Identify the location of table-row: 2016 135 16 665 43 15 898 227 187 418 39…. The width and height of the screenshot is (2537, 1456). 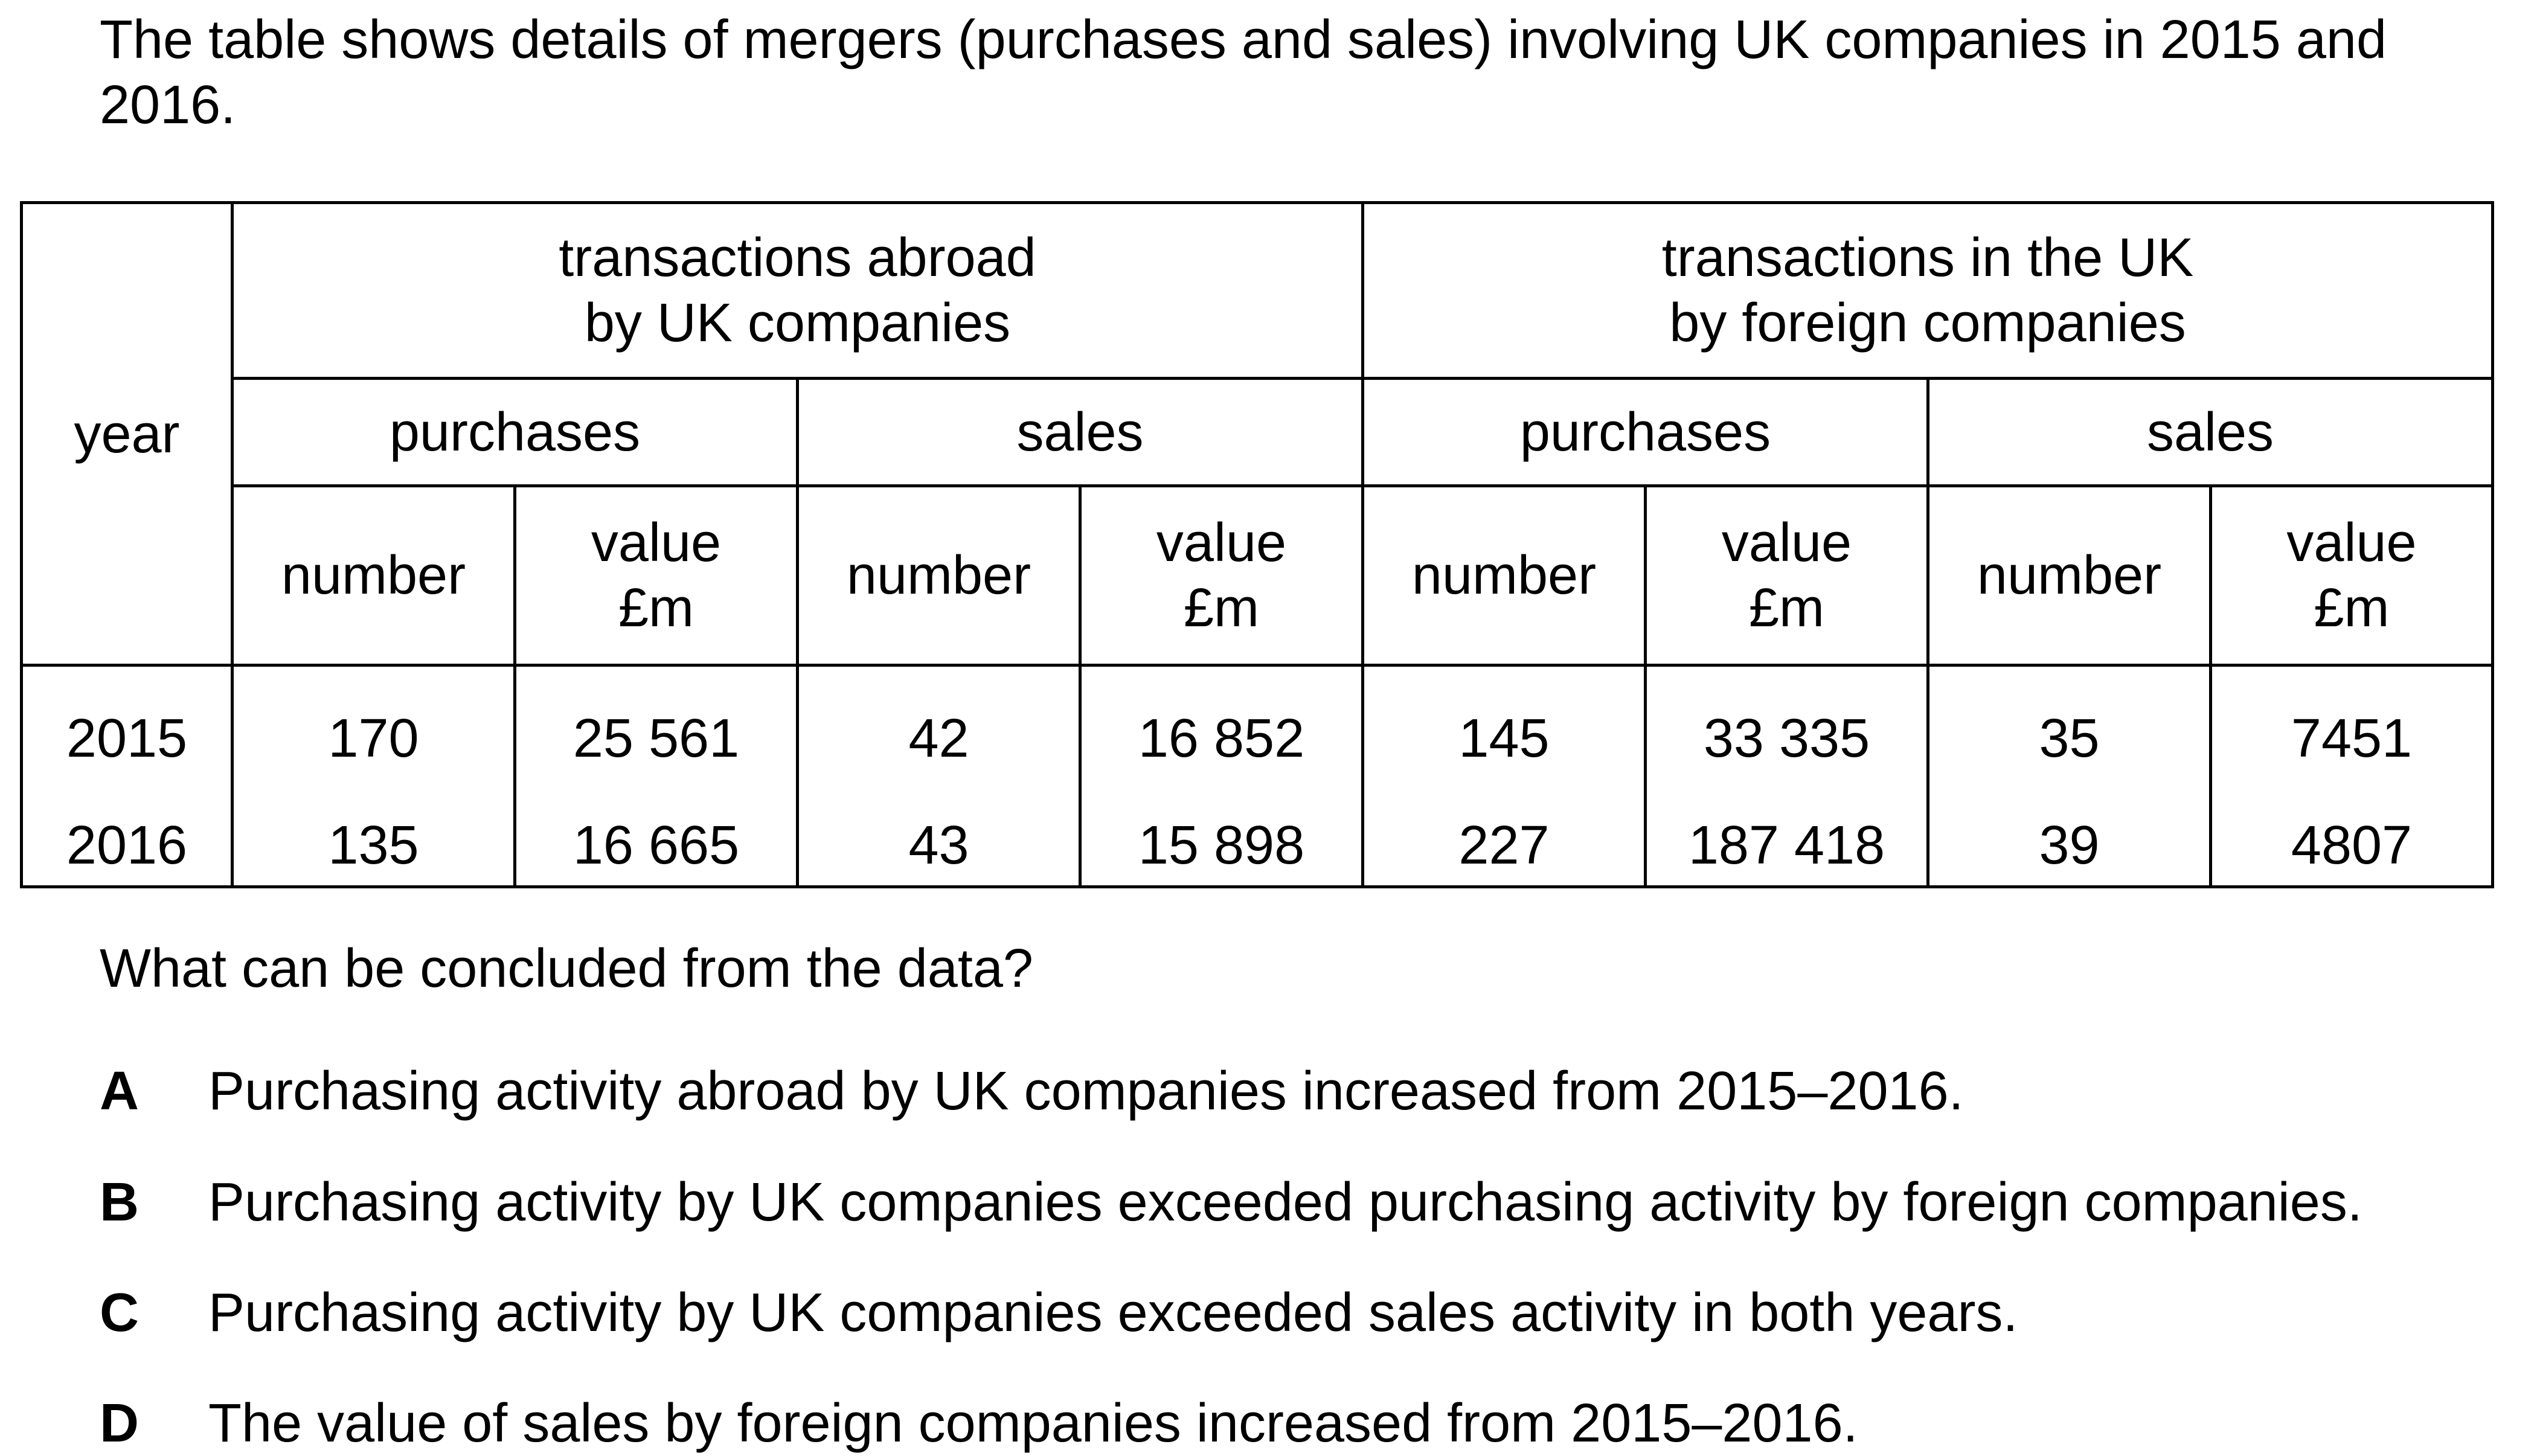
(1257, 847).